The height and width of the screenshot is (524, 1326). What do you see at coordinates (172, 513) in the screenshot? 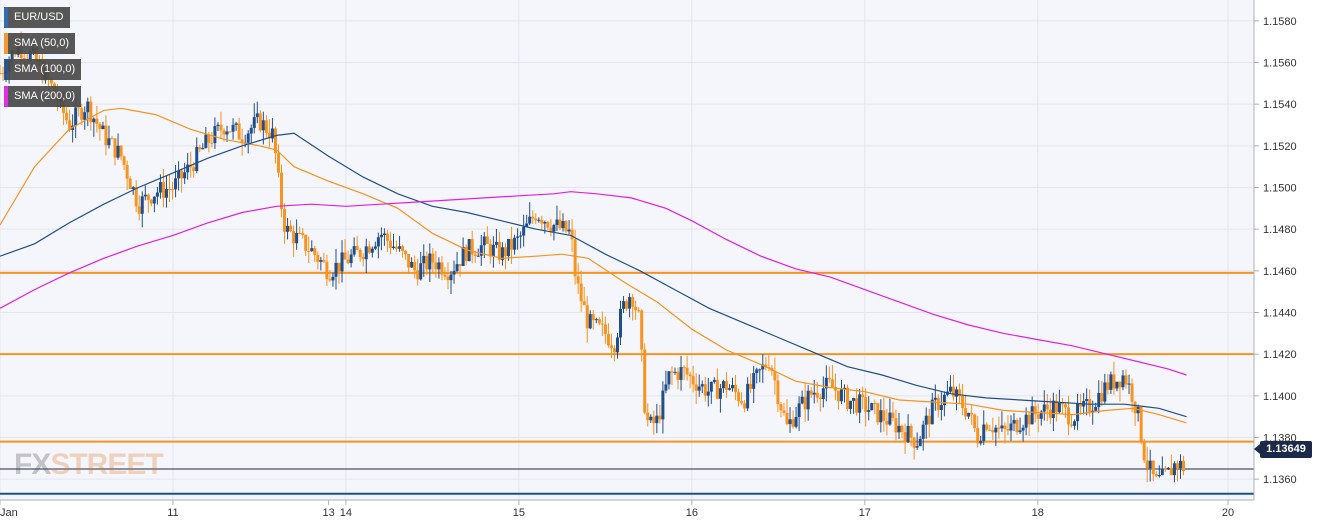
I see `x-tick-label: 11` at bounding box center [172, 513].